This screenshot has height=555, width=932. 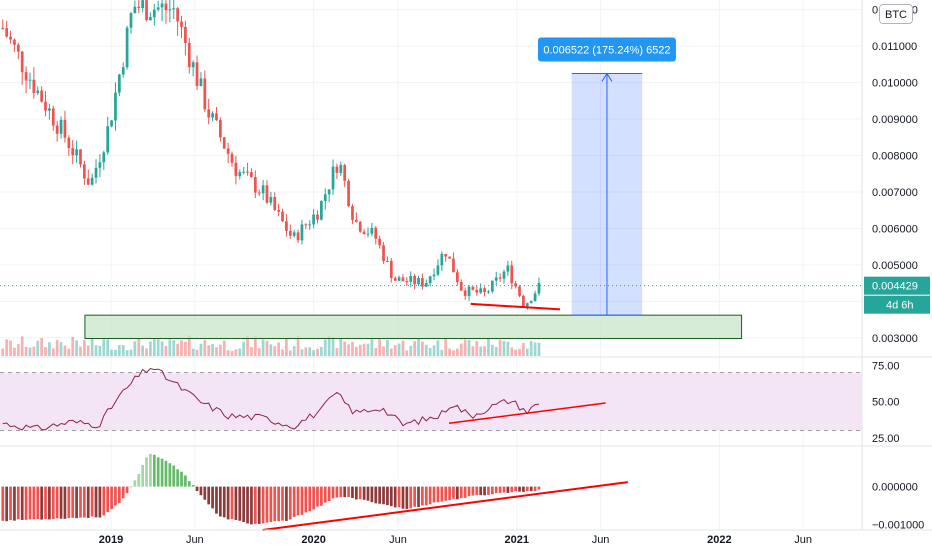 What do you see at coordinates (895, 120) in the screenshot?
I see `price-tick-label: 0.009000` at bounding box center [895, 120].